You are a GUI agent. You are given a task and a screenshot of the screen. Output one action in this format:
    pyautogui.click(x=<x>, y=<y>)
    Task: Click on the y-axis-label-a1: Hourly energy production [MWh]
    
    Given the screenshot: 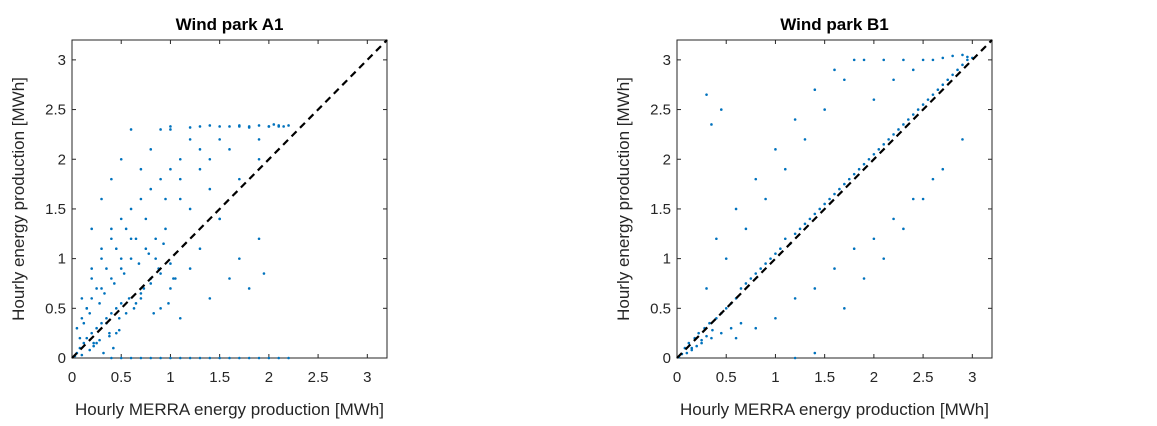 What is the action you would take?
    pyautogui.click(x=18, y=199)
    